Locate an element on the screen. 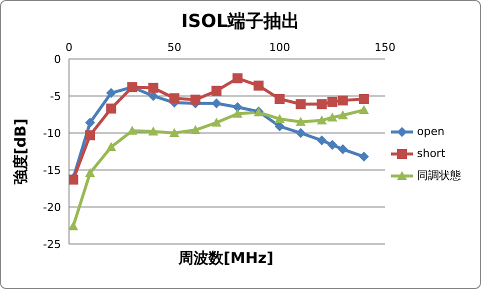  y-tick-label: -10 is located at coordinates (52, 133).